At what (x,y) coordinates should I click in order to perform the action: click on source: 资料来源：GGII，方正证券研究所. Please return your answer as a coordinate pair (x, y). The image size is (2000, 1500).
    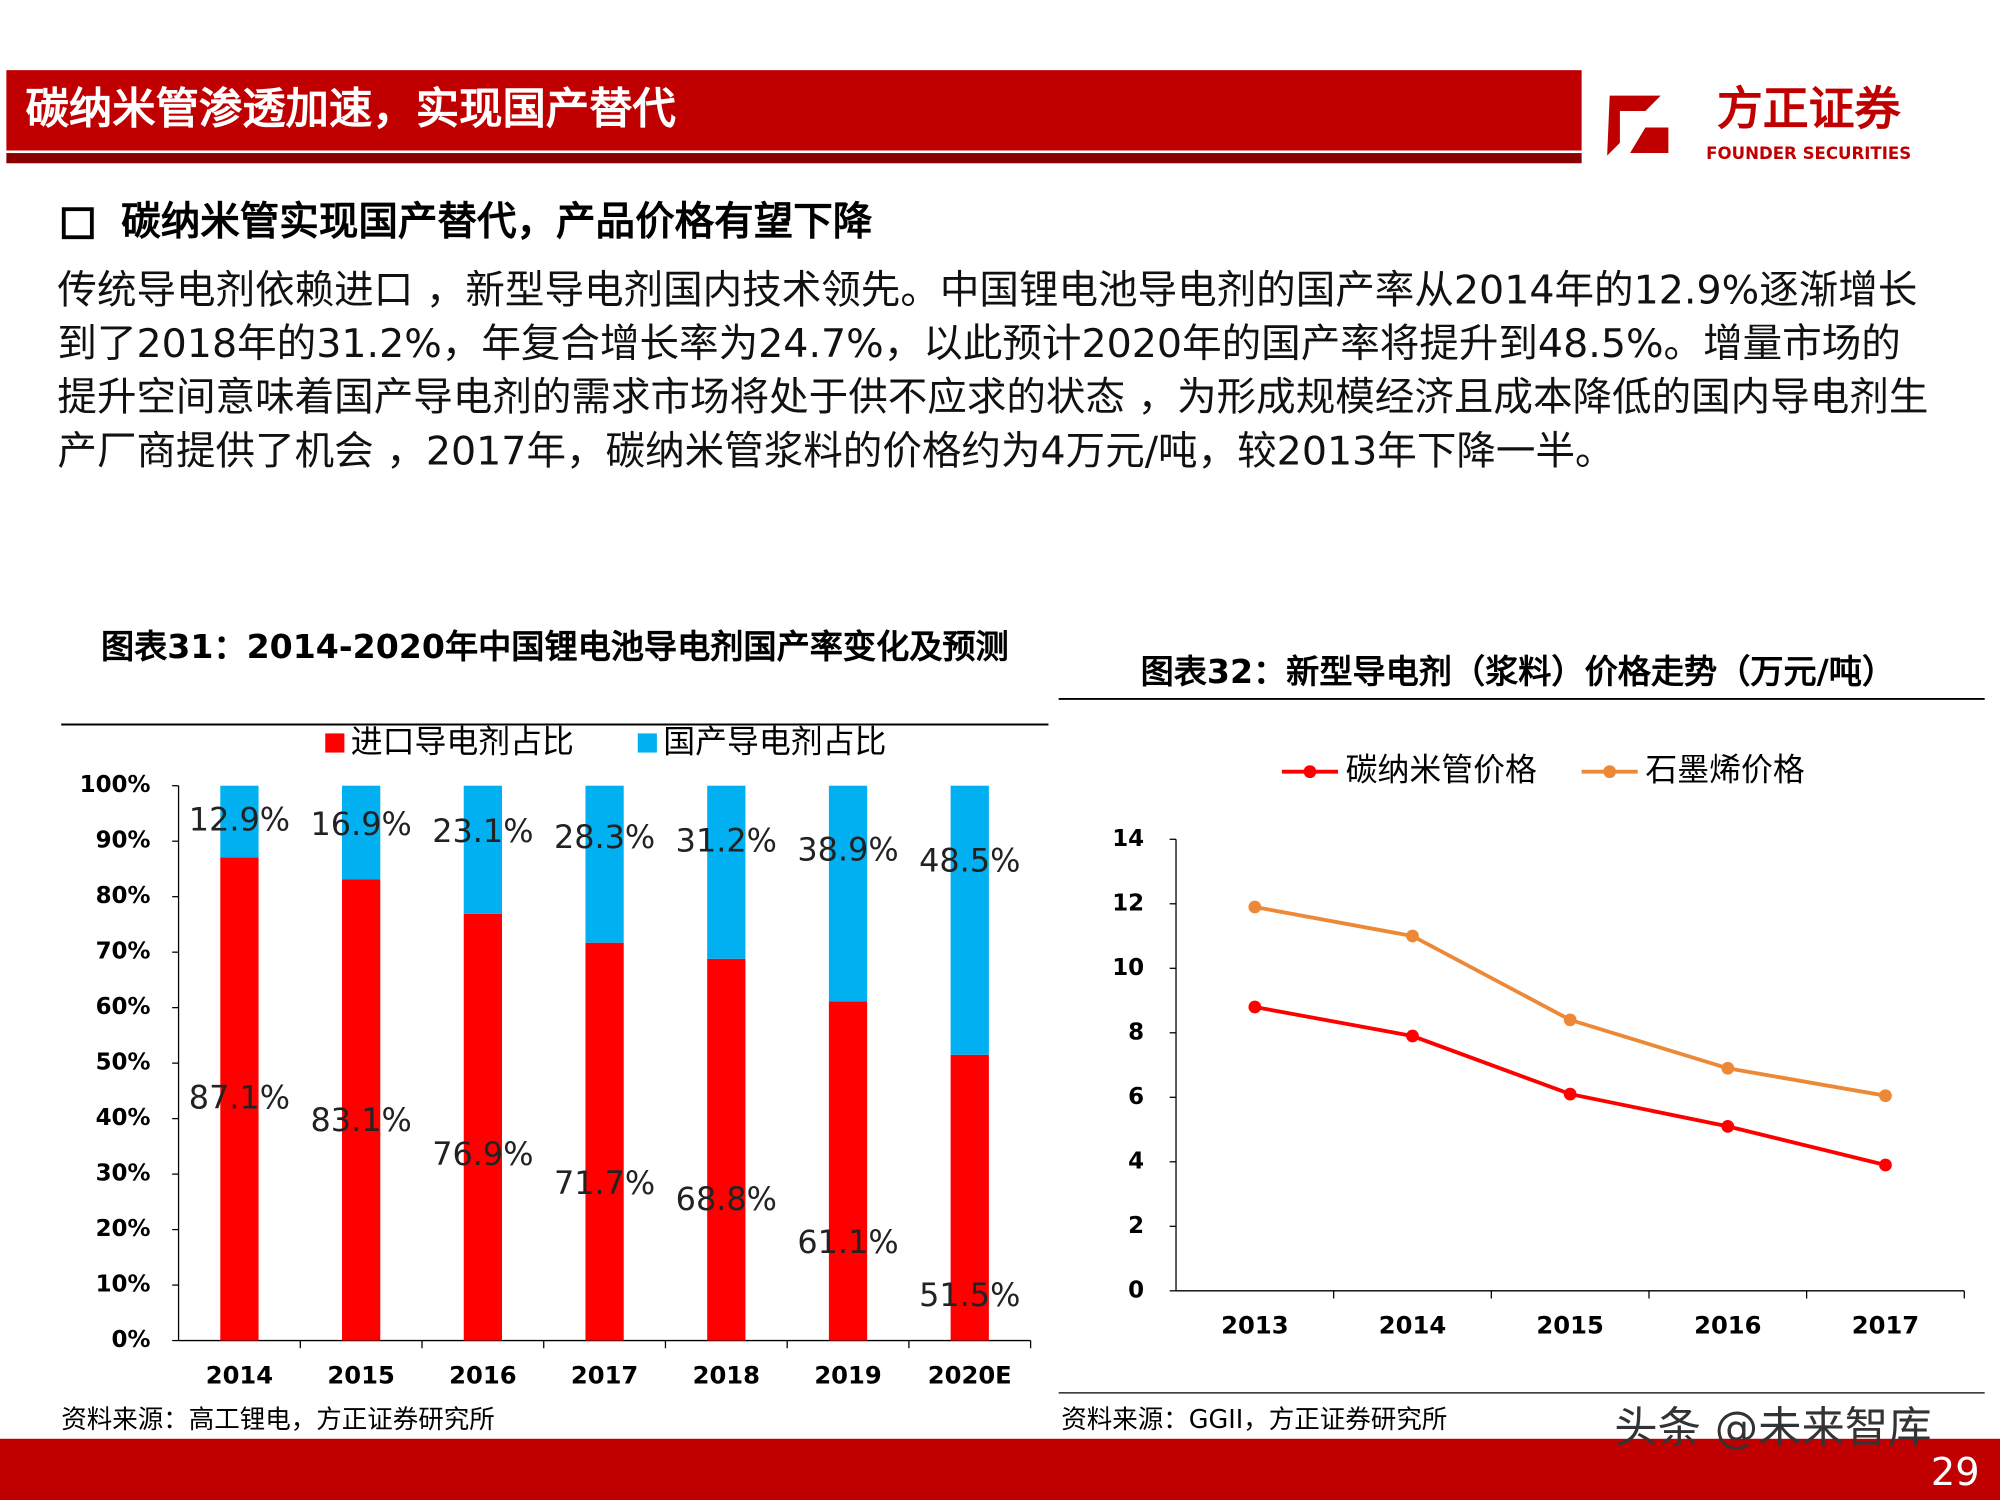
    Looking at the image, I should click on (1254, 1420).